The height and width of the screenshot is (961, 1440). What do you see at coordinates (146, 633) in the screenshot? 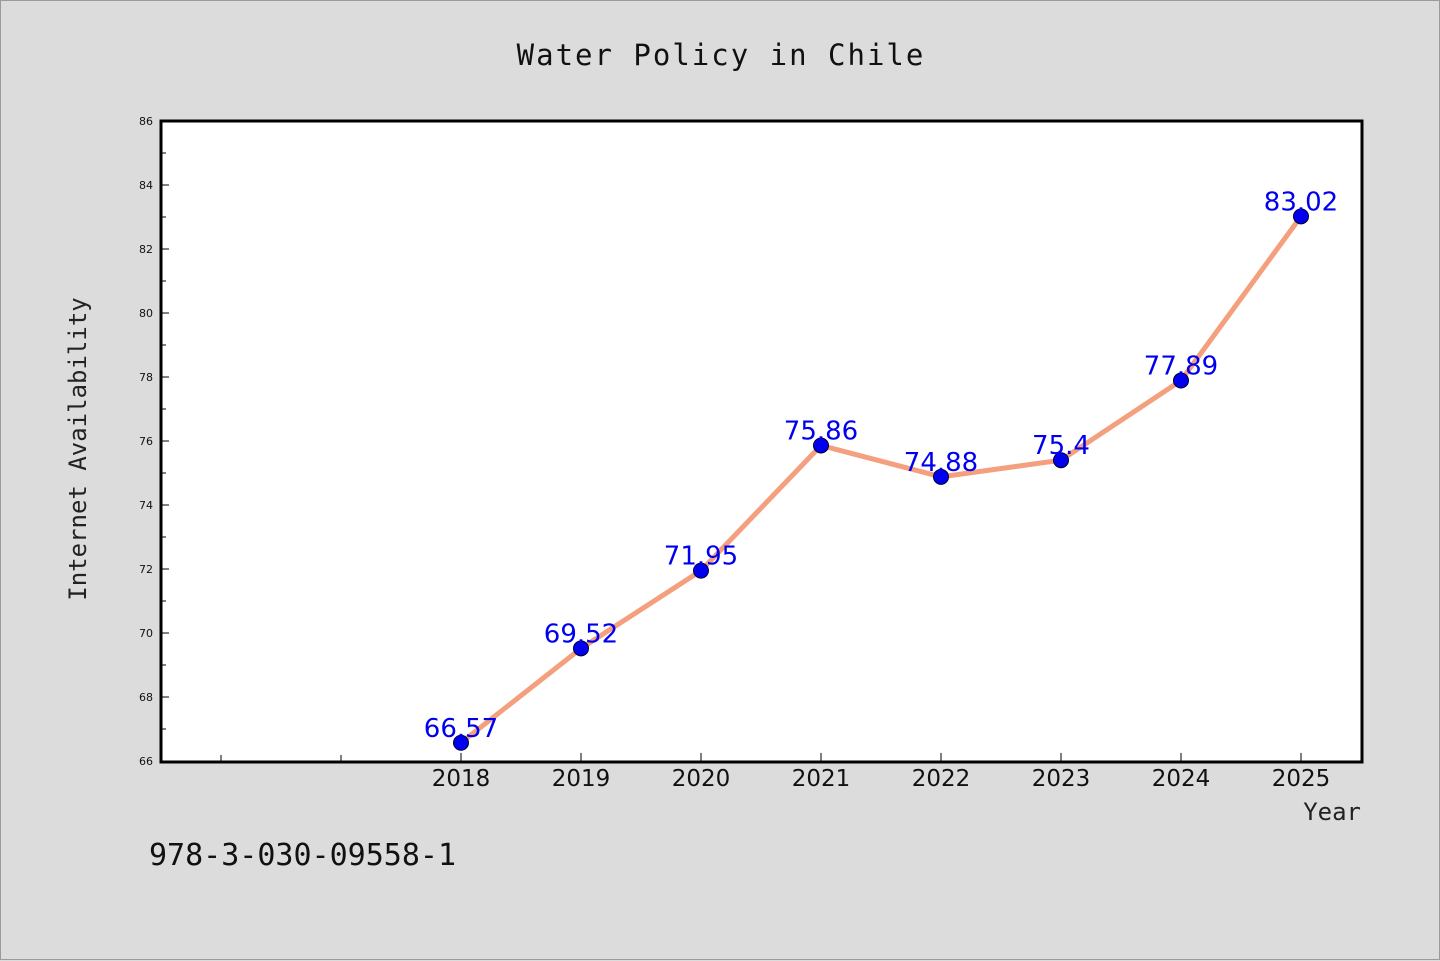
I see `y-tick-label: 70` at bounding box center [146, 633].